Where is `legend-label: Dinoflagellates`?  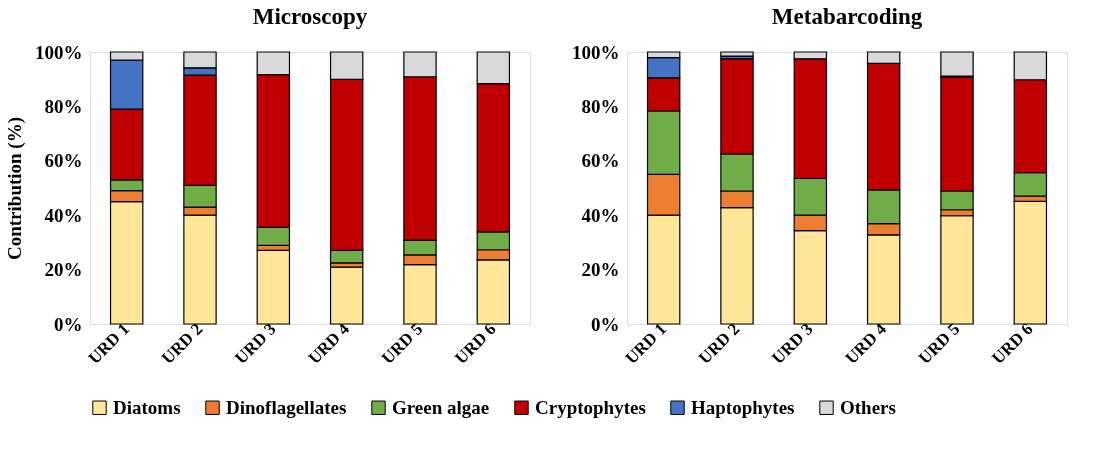
legend-label: Dinoflagellates is located at coordinates (286, 407).